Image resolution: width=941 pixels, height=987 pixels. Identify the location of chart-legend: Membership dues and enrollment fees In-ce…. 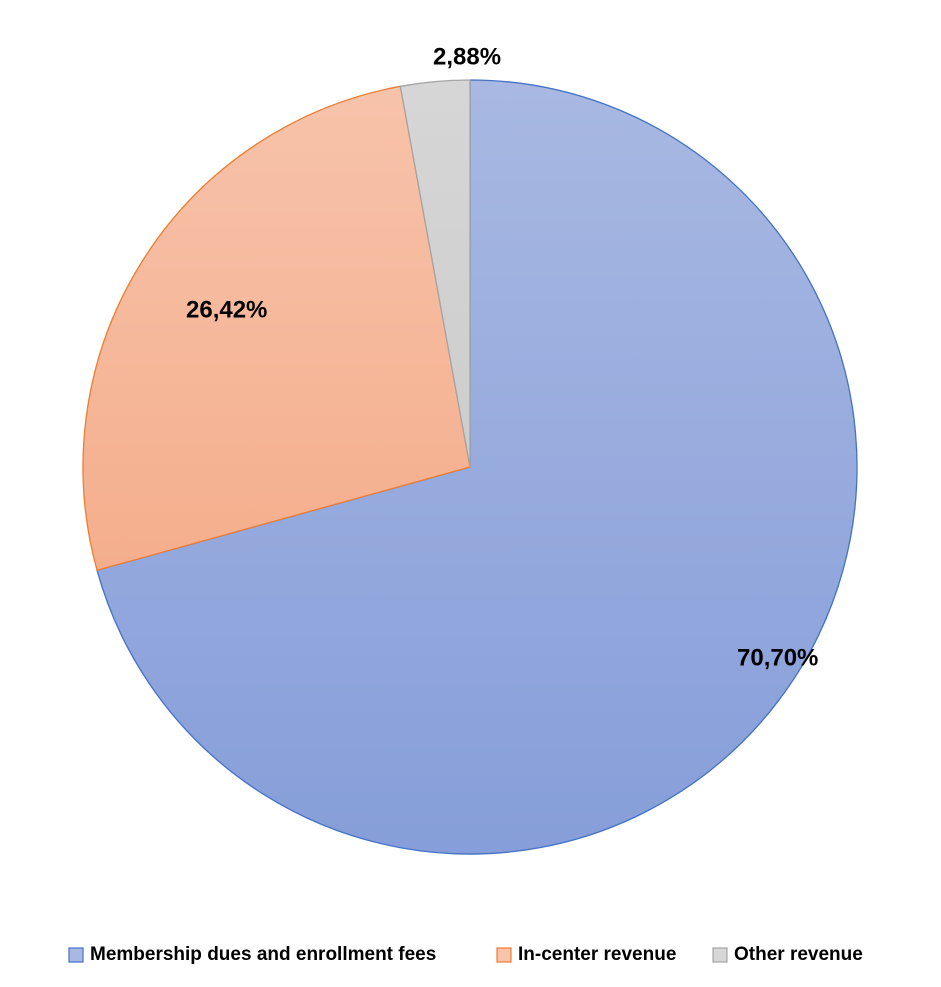
(465, 954).